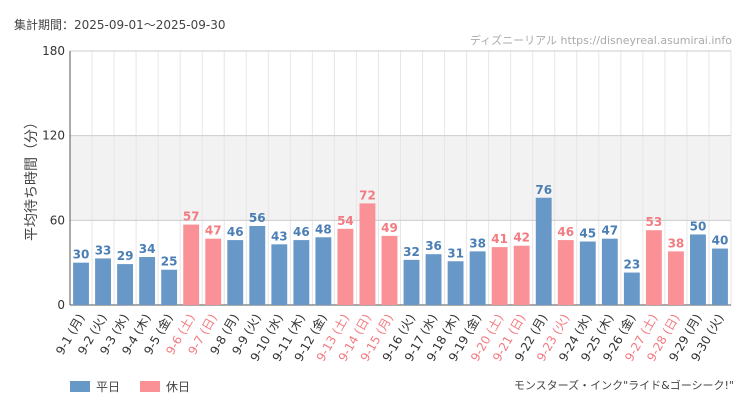 The image size is (750, 410). I want to click on value-label-17: 36, so click(433, 246).